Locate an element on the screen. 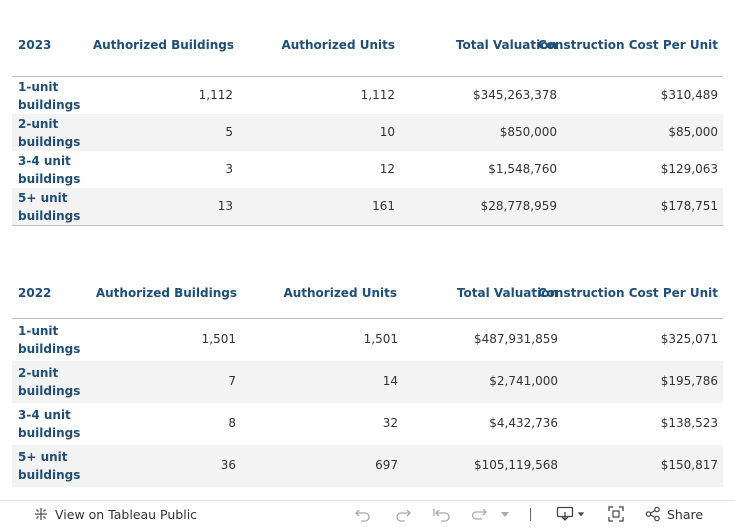 The height and width of the screenshot is (527, 735). view-on-tableau-public-label: View on Tableau Public is located at coordinates (126, 514).